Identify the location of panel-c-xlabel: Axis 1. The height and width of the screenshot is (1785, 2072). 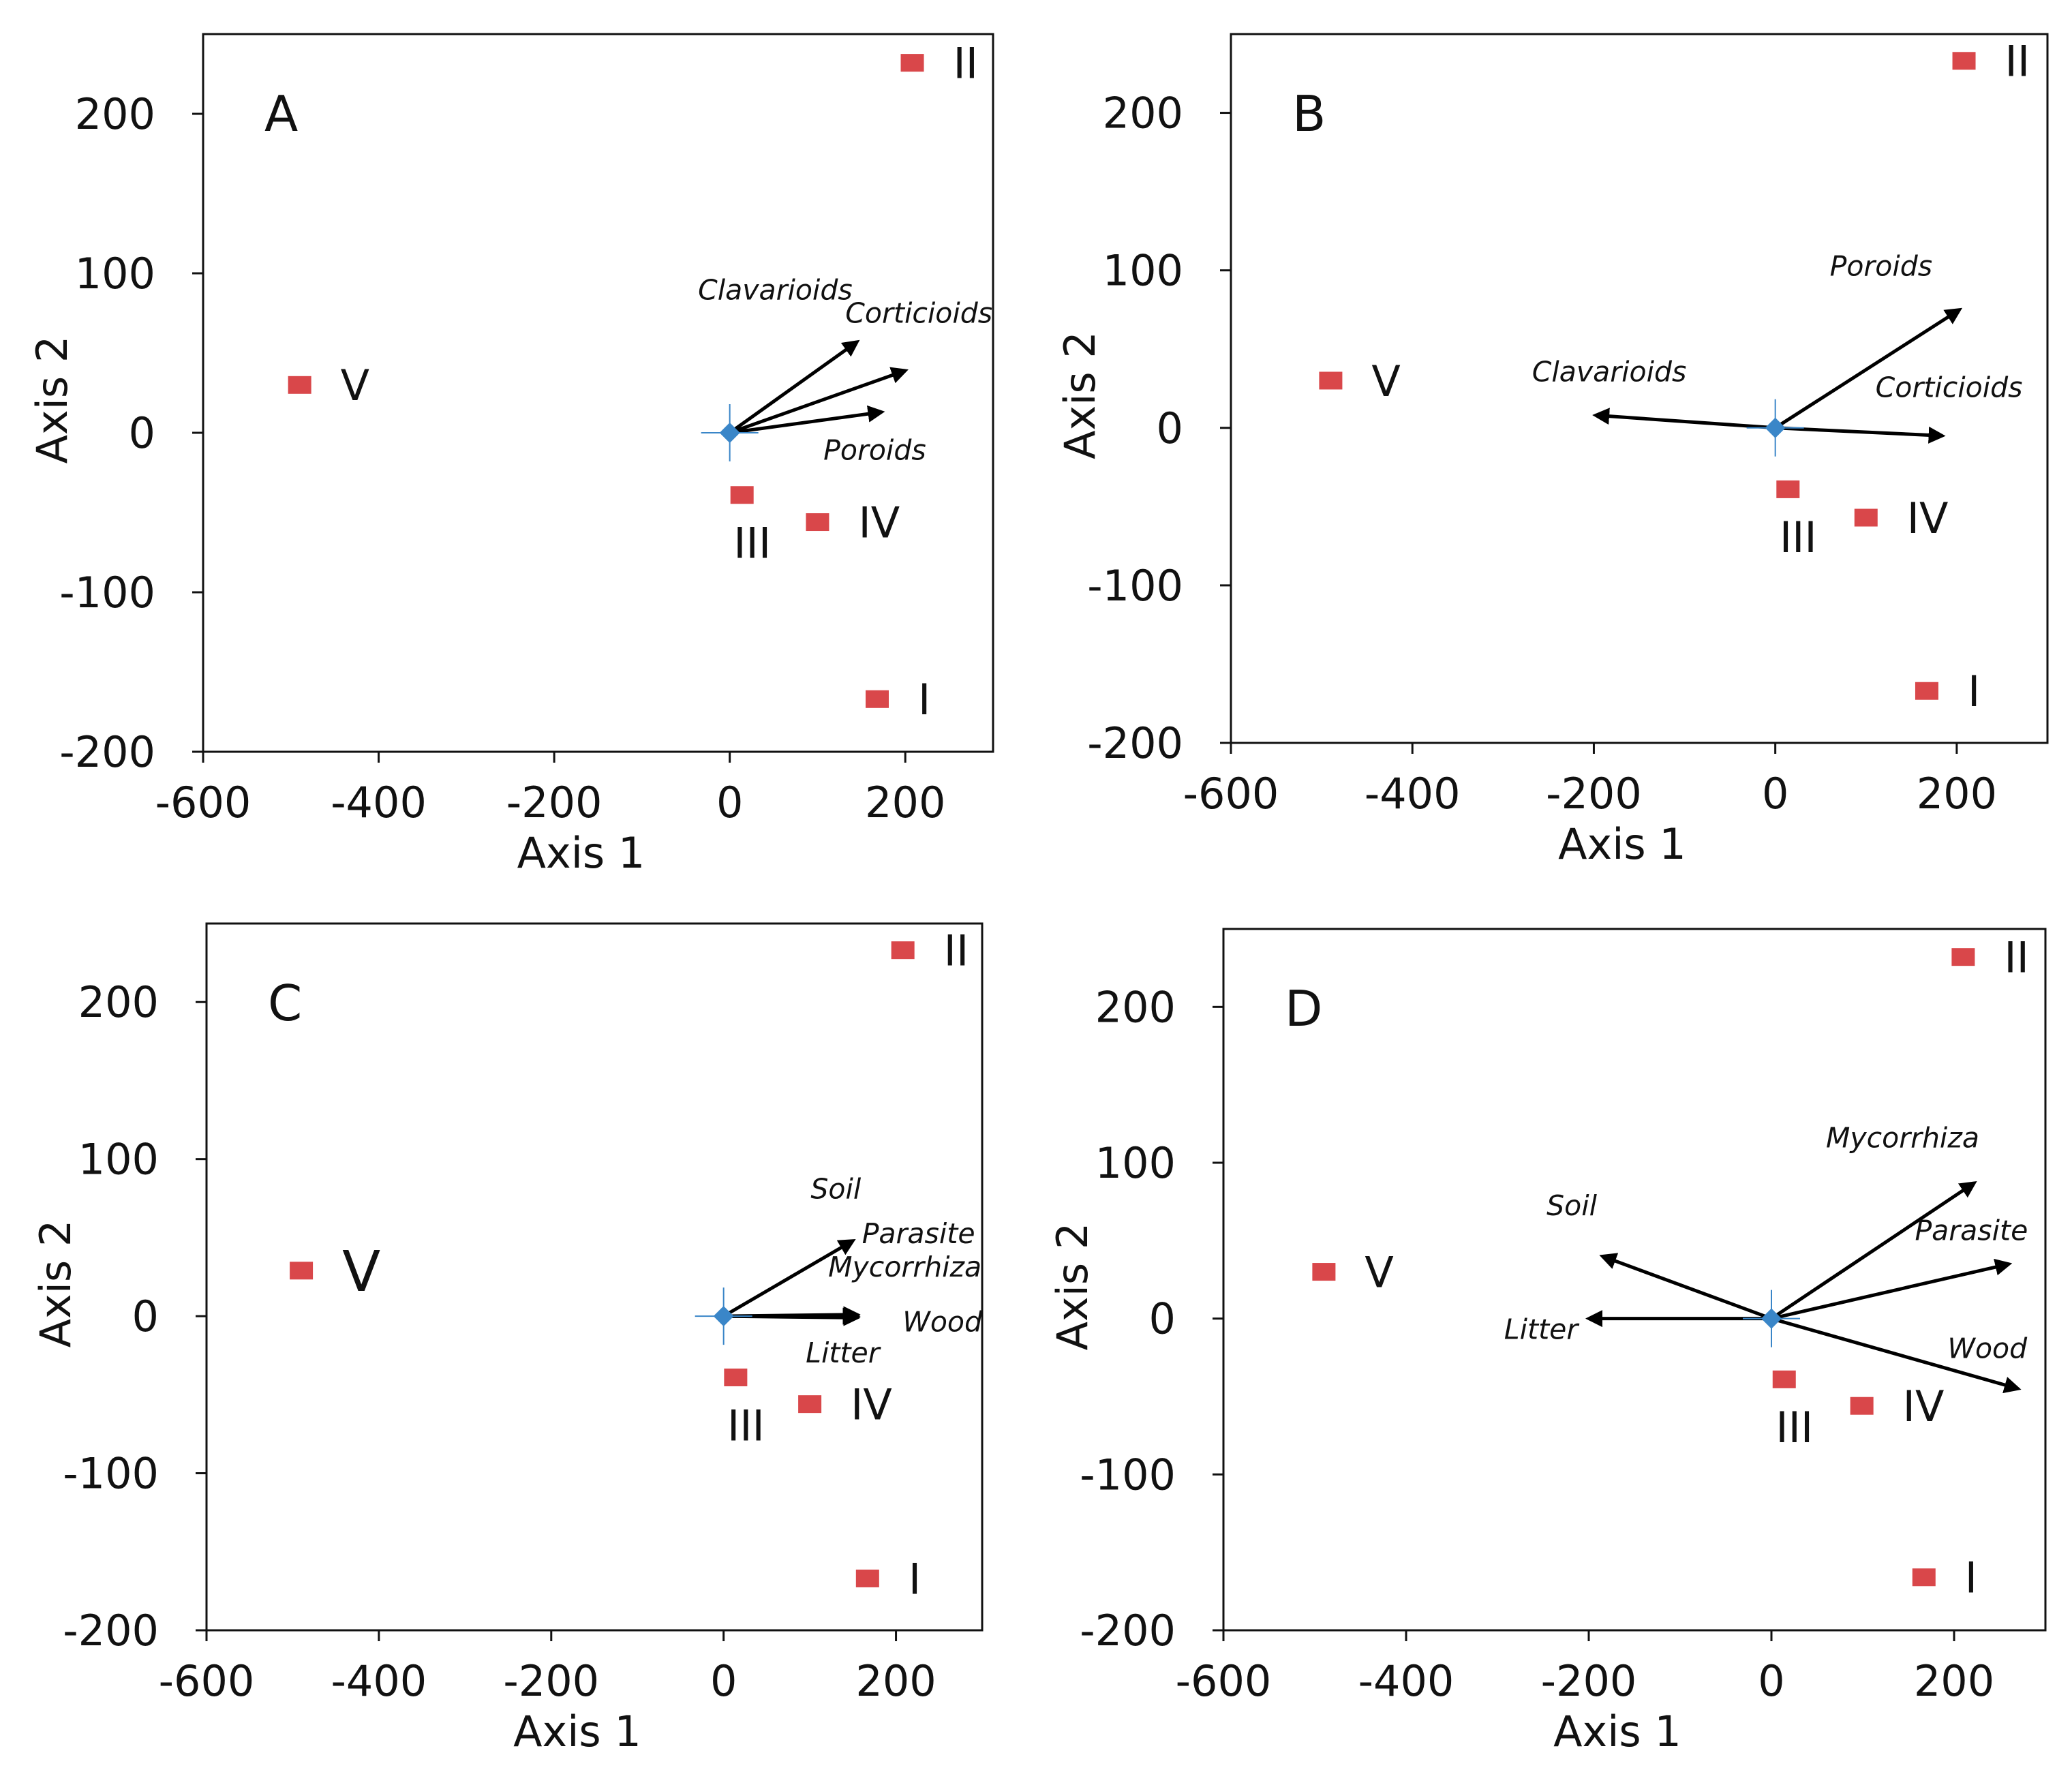
(577, 1731).